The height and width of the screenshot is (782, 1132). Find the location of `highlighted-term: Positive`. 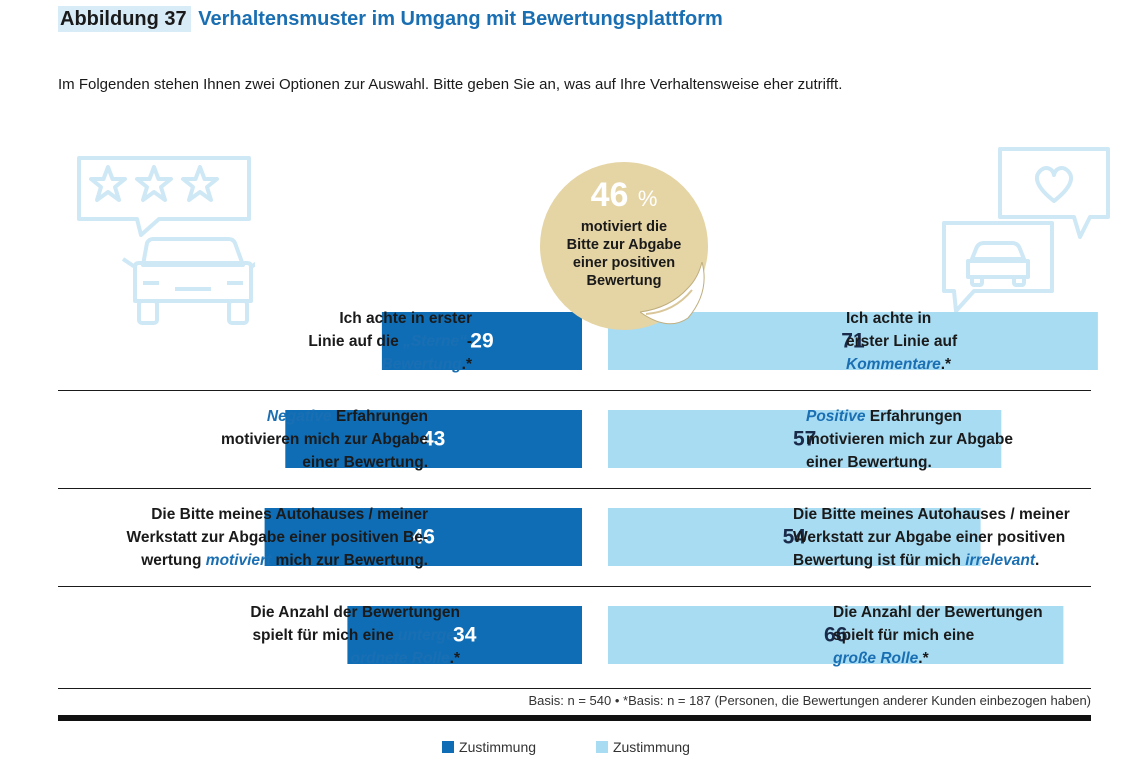

highlighted-term: Positive is located at coordinates (836, 416).